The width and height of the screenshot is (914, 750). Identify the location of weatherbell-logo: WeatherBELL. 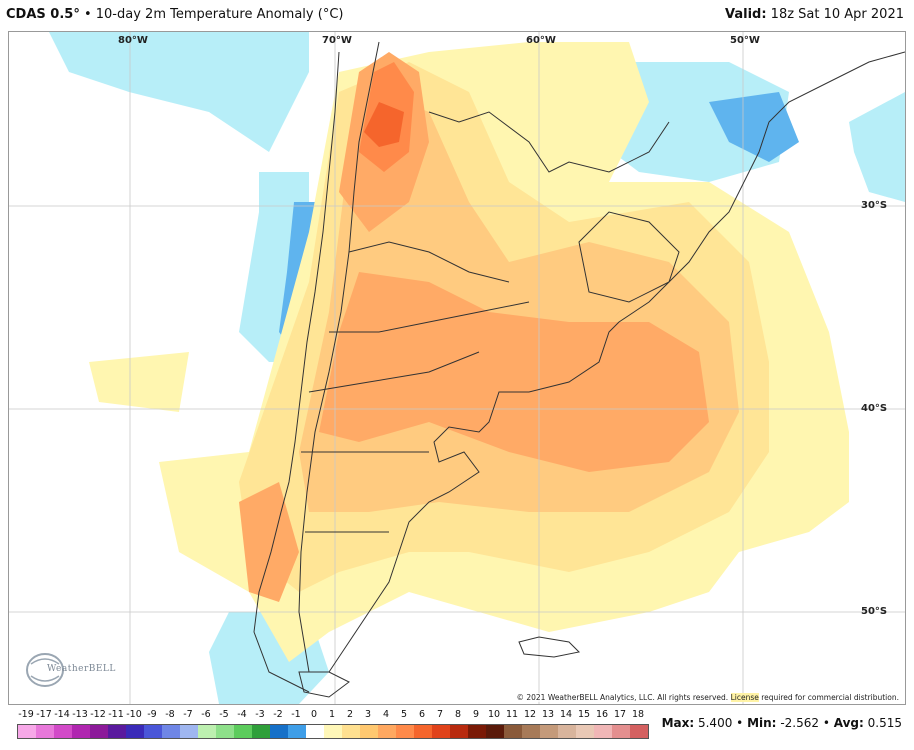
(69, 670).